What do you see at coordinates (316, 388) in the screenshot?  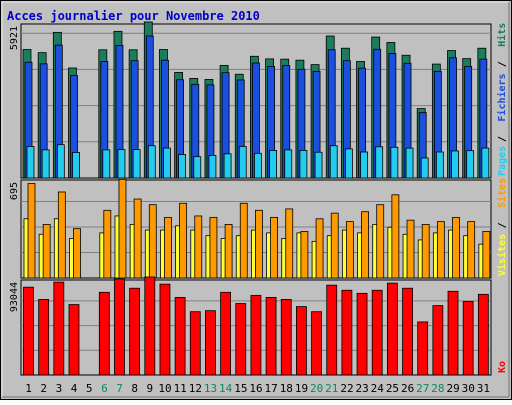 I see `x-tick-label: 20` at bounding box center [316, 388].